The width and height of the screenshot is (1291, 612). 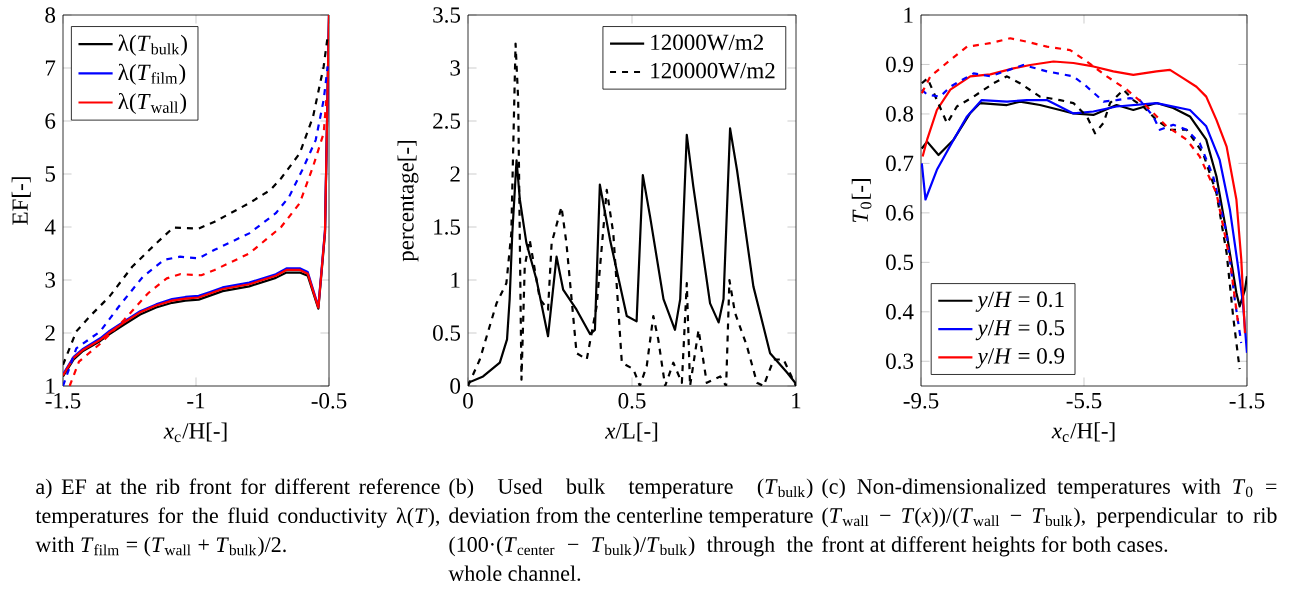 I want to click on y-tick-label: 0.9, so click(x=899, y=64).